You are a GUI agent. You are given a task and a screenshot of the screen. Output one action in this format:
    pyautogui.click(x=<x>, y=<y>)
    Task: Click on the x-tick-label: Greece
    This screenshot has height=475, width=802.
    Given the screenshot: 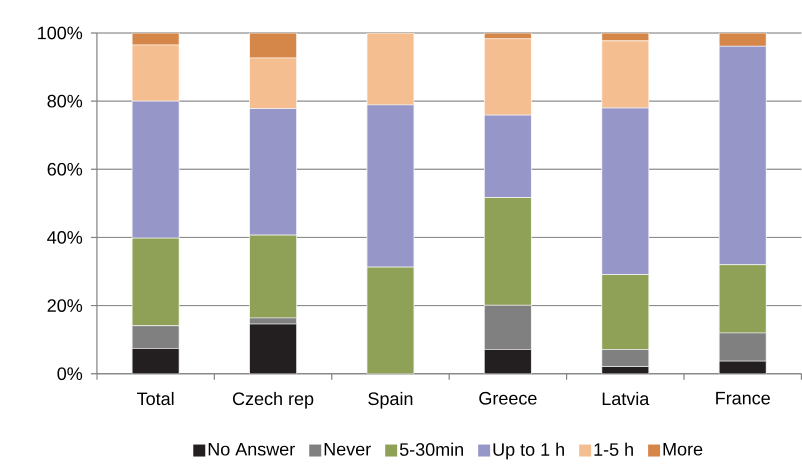 What is the action you would take?
    pyautogui.click(x=508, y=398)
    